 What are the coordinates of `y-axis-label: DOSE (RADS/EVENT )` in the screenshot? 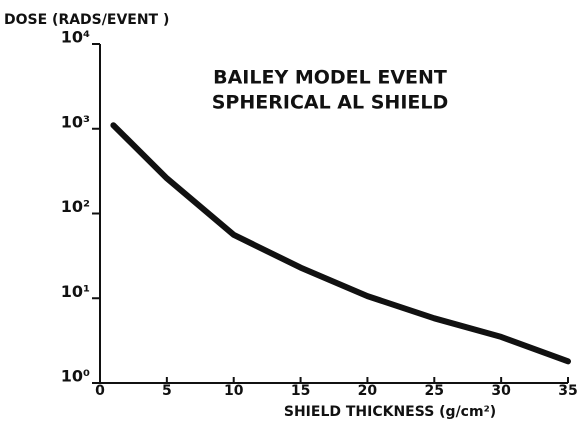 It's located at (86, 20).